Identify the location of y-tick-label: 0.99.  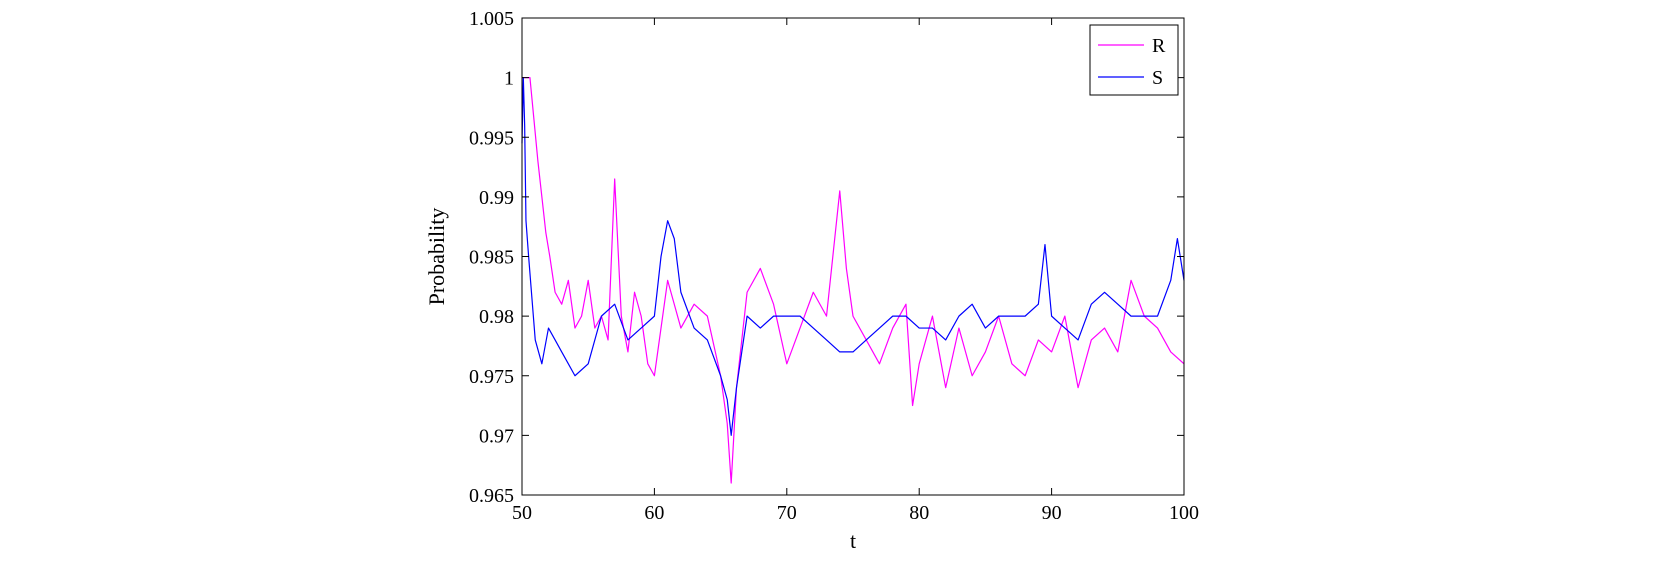
(496, 198).